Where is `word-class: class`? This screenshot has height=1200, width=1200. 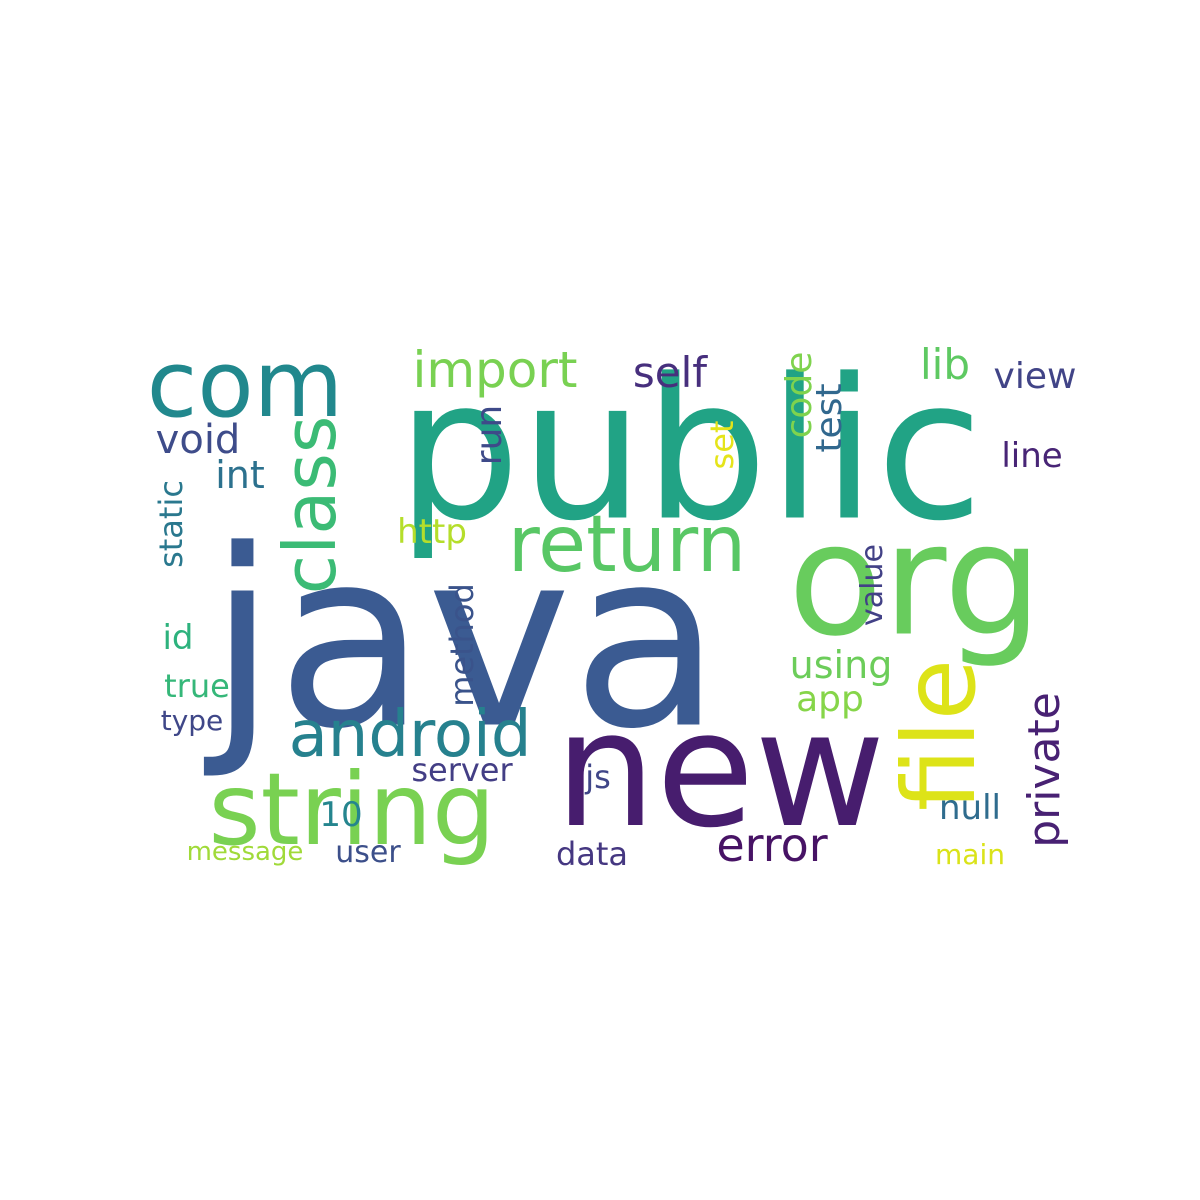
word-class: class is located at coordinates (310, 505).